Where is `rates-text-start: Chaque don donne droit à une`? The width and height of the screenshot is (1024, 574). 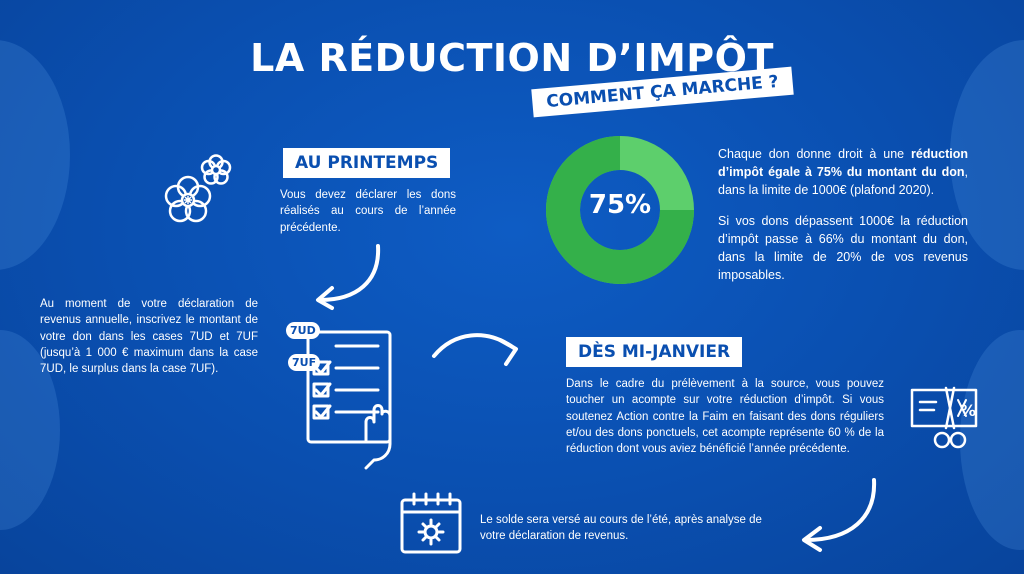
rates-text-start: Chaque don donne droit à une is located at coordinates (815, 154).